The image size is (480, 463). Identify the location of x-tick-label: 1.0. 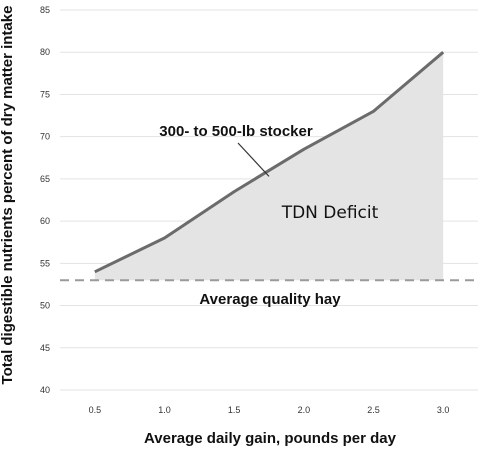
(164, 410).